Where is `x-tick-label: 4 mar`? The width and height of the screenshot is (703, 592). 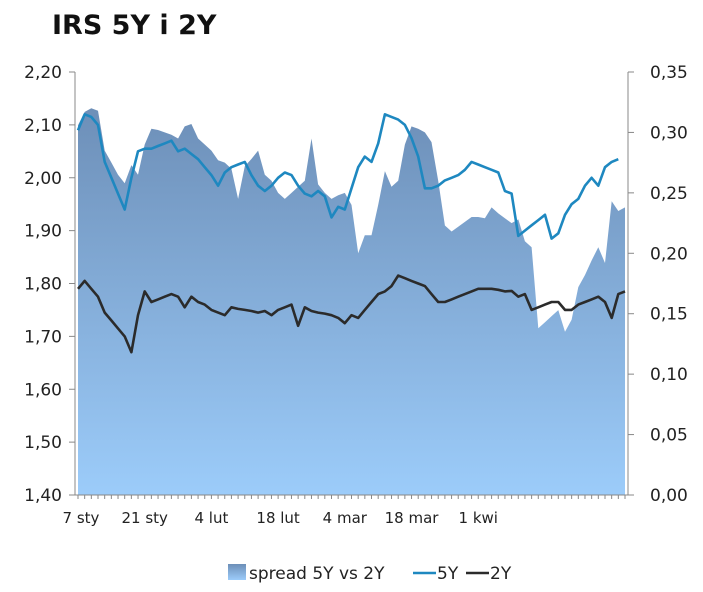 x-tick-label: 4 mar is located at coordinates (345, 518).